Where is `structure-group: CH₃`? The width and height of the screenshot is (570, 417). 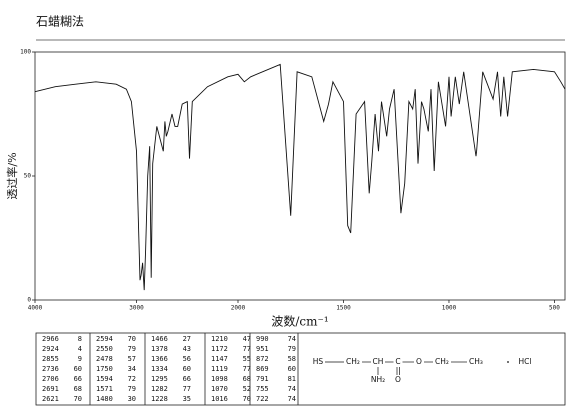
structure-group: CH₃ is located at coordinates (476, 361).